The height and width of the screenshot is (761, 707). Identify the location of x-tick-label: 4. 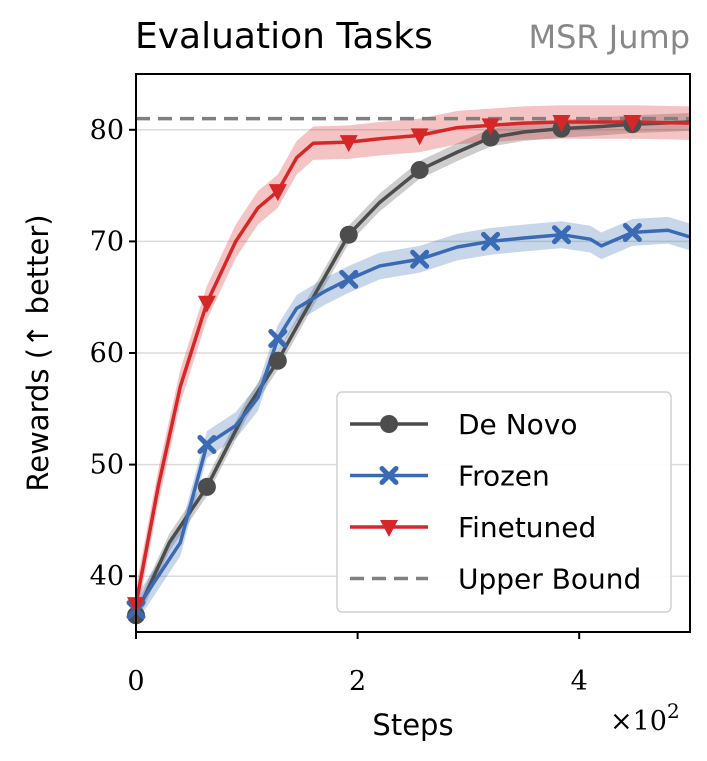
(579, 681).